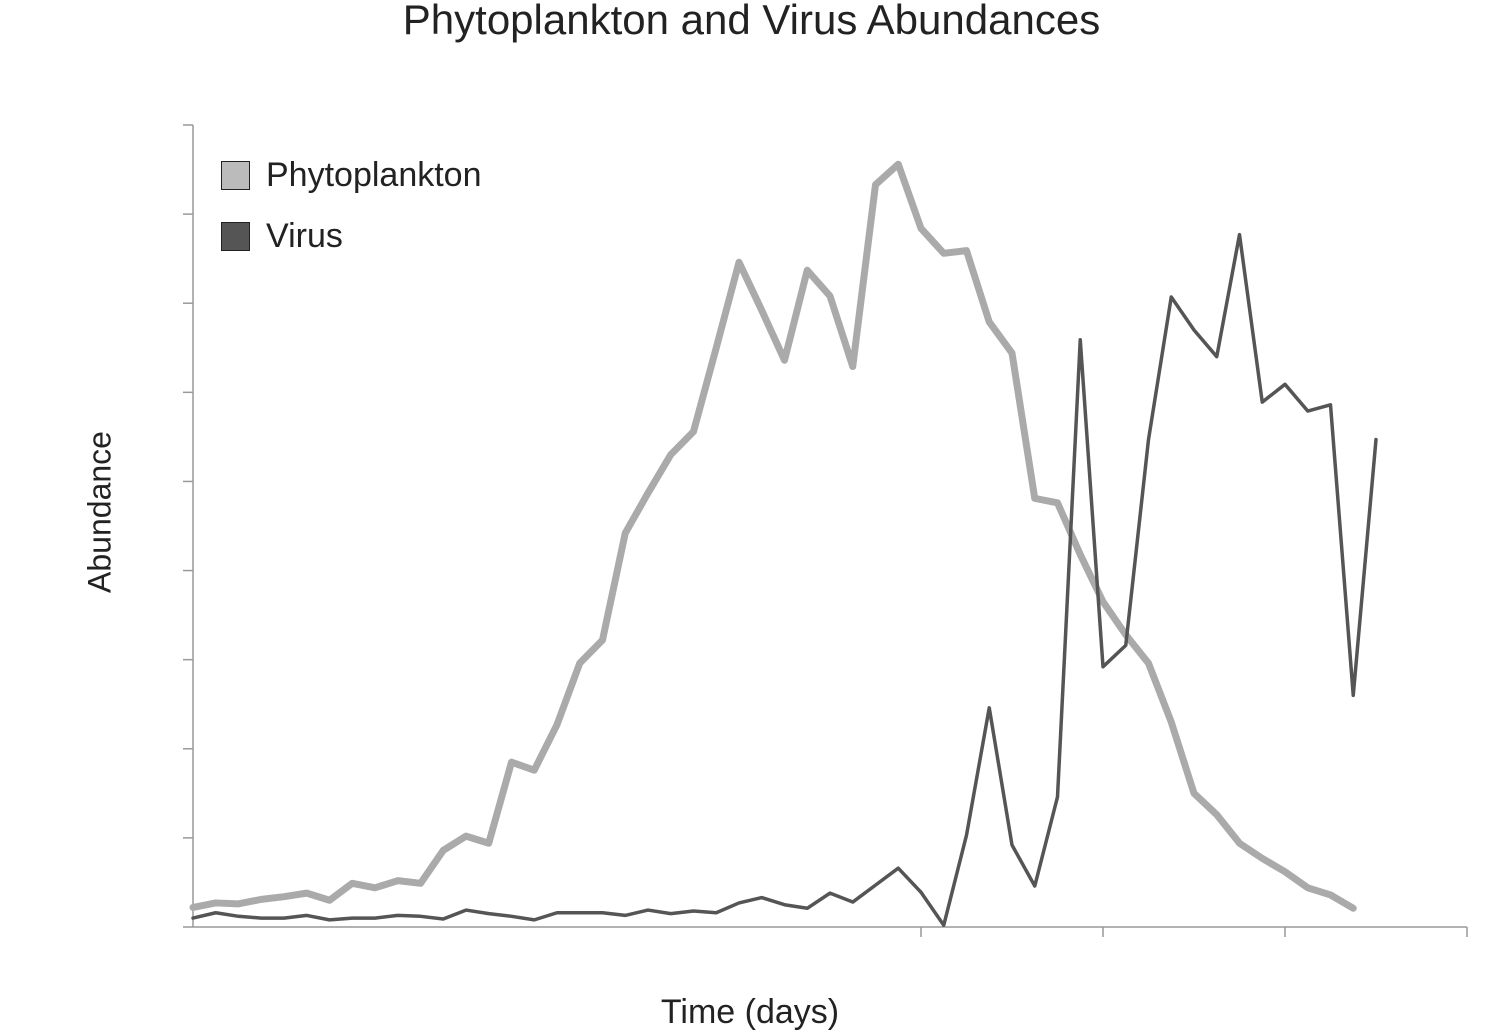  Describe the element at coordinates (235, 175) in the screenshot. I see `legend-swatch-phytoplankton` at that location.